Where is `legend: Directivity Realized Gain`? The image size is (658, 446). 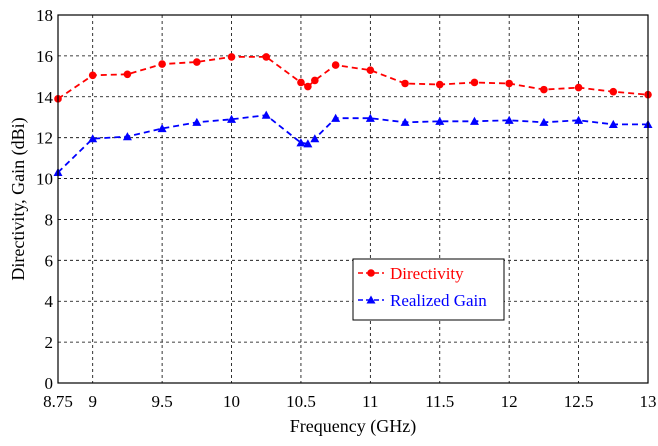
legend: Directivity Realized Gain is located at coordinates (428, 289).